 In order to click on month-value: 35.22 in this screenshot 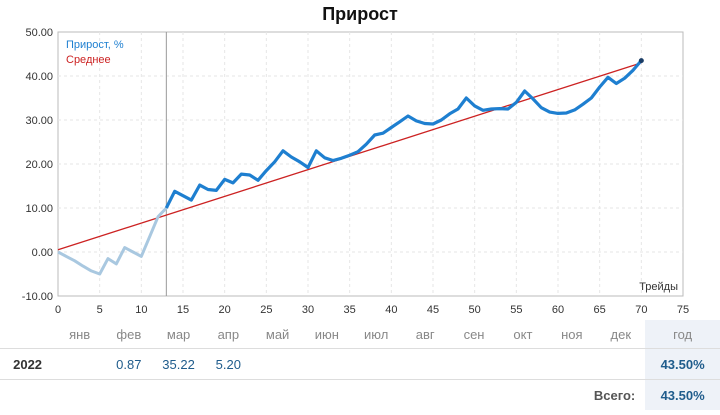, I will do `click(178, 364)`.